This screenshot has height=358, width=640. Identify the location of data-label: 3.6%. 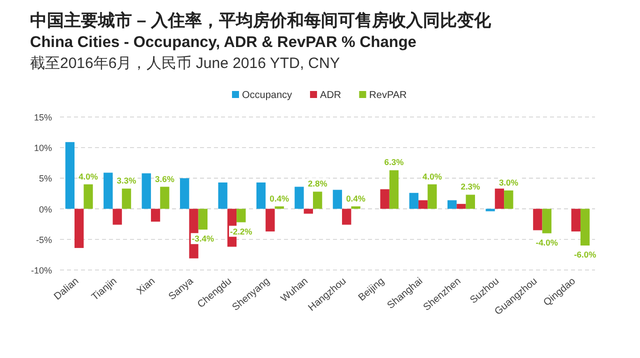
(165, 179).